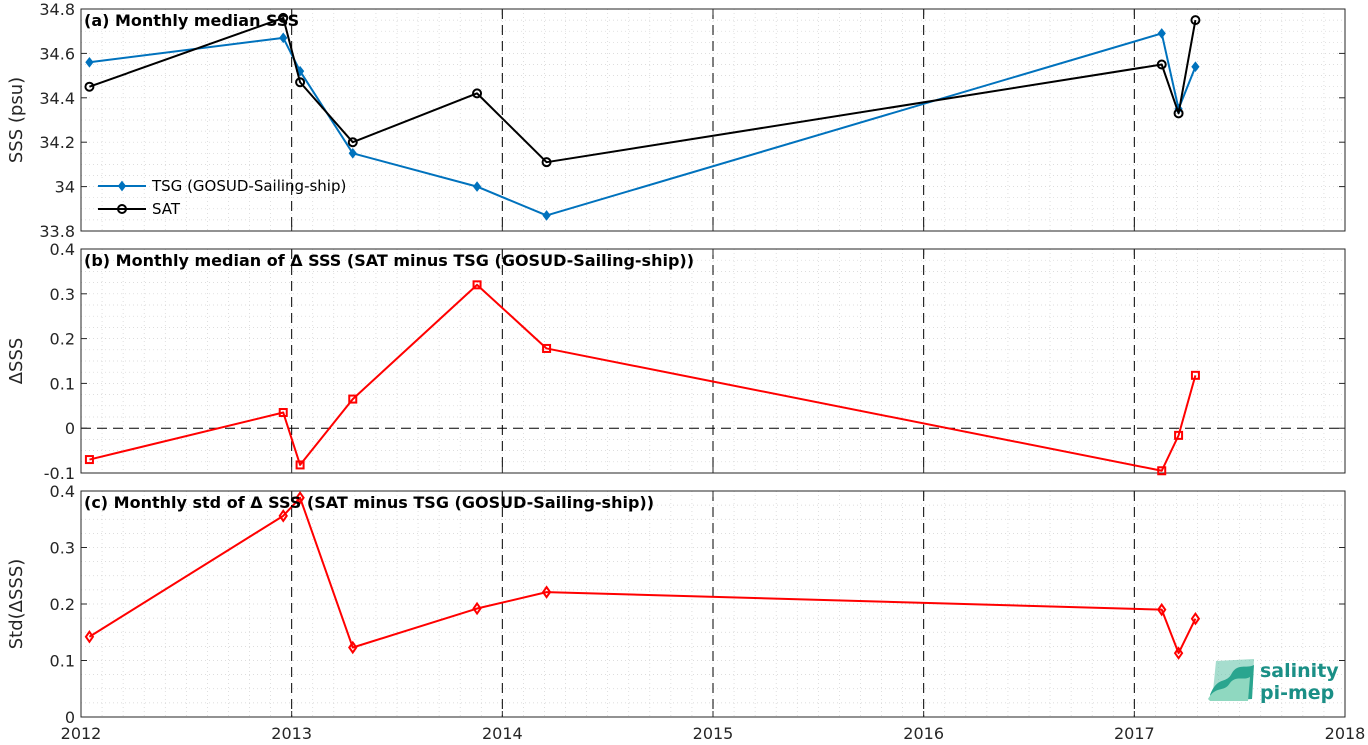 This screenshot has height=745, width=1368. Describe the element at coordinates (1299, 671) in the screenshot. I see `logo-text-salinity: salinity` at that location.